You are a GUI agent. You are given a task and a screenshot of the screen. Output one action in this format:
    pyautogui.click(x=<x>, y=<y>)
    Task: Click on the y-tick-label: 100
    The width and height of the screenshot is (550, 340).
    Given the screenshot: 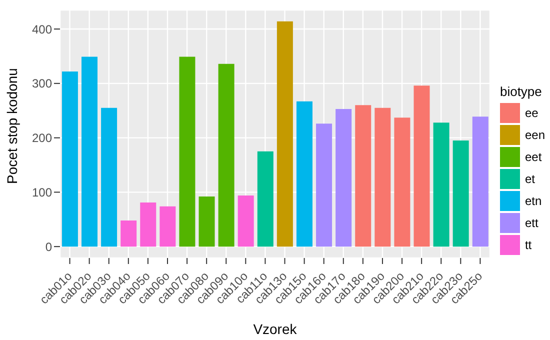 What is the action you would take?
    pyautogui.click(x=42, y=192)
    